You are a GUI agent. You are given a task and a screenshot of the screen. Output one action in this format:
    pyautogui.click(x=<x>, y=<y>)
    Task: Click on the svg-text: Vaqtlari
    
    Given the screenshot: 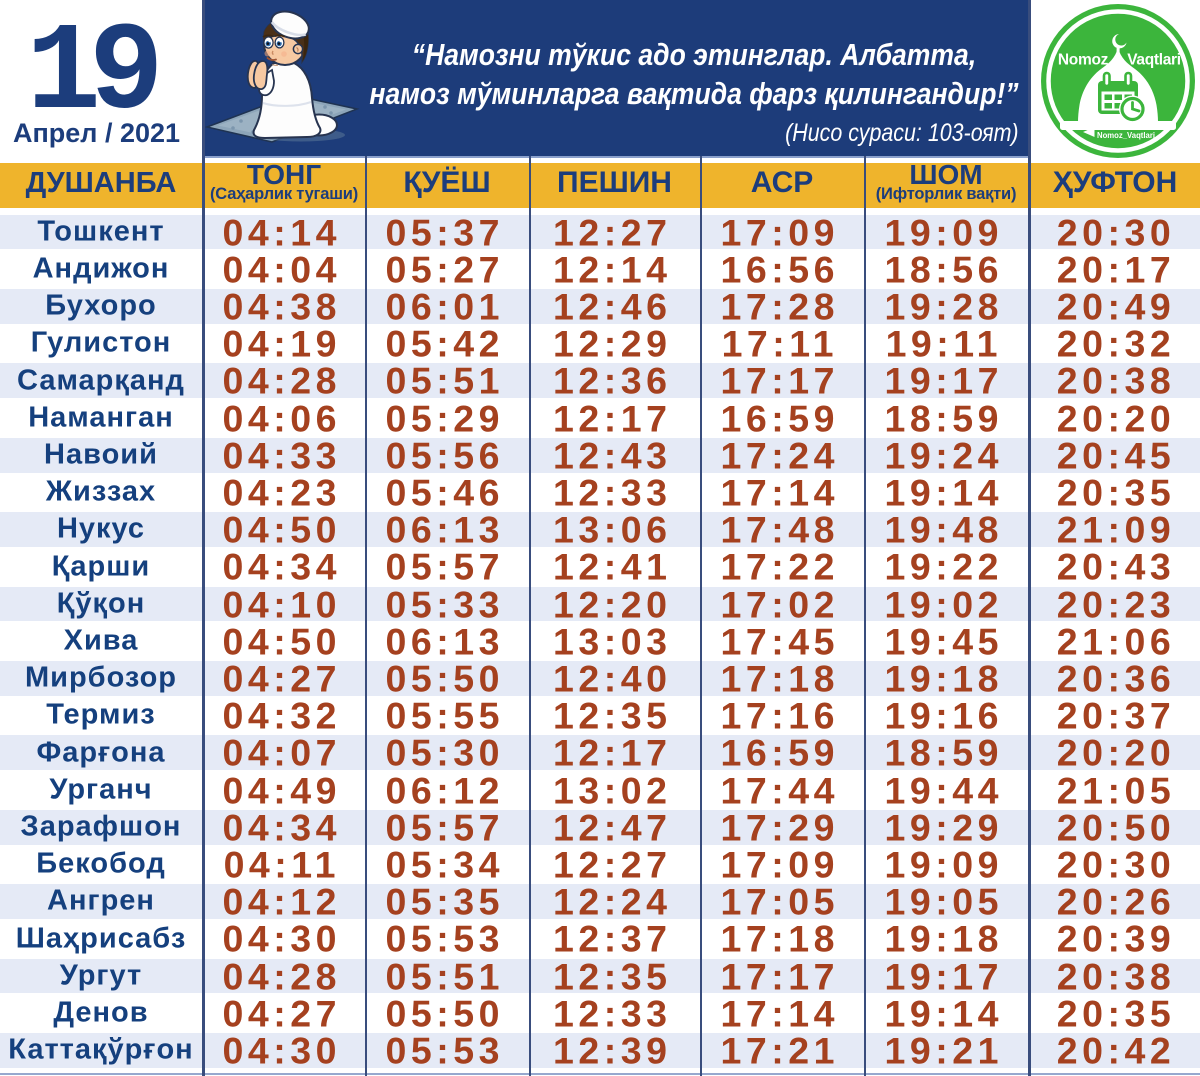 What is the action you would take?
    pyautogui.click(x=1154, y=60)
    